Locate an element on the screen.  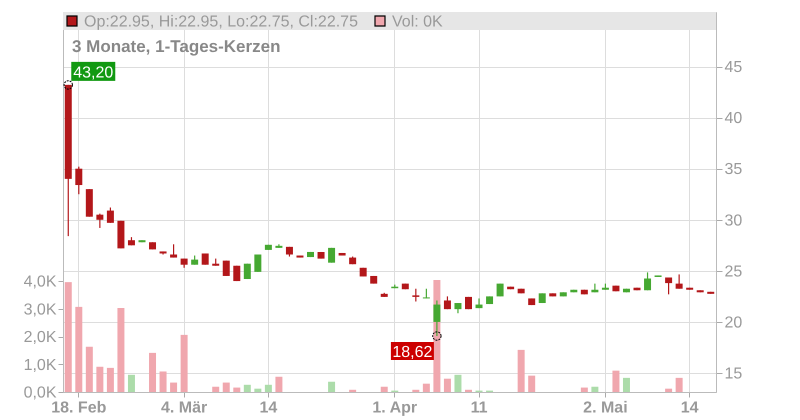
annotation: 18,62 is located at coordinates (412, 353).